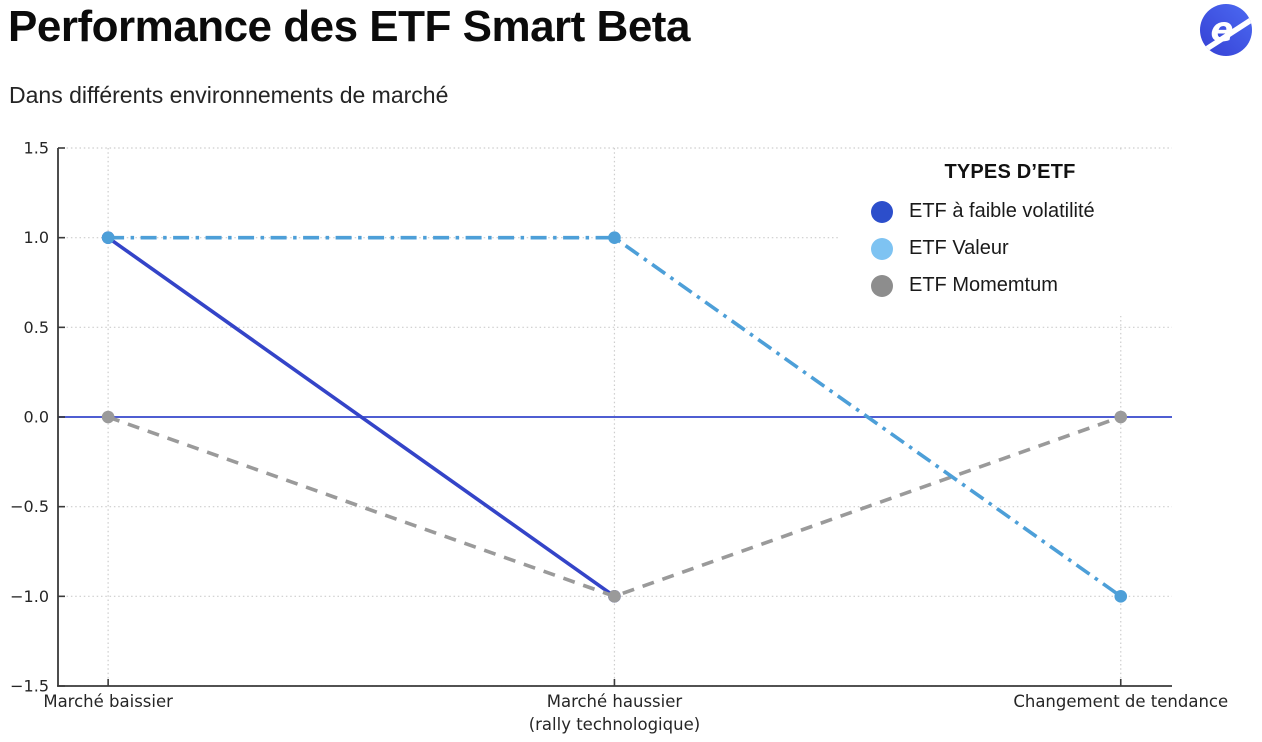  What do you see at coordinates (36, 237) in the screenshot?
I see `y-tick-label: 1.0` at bounding box center [36, 237].